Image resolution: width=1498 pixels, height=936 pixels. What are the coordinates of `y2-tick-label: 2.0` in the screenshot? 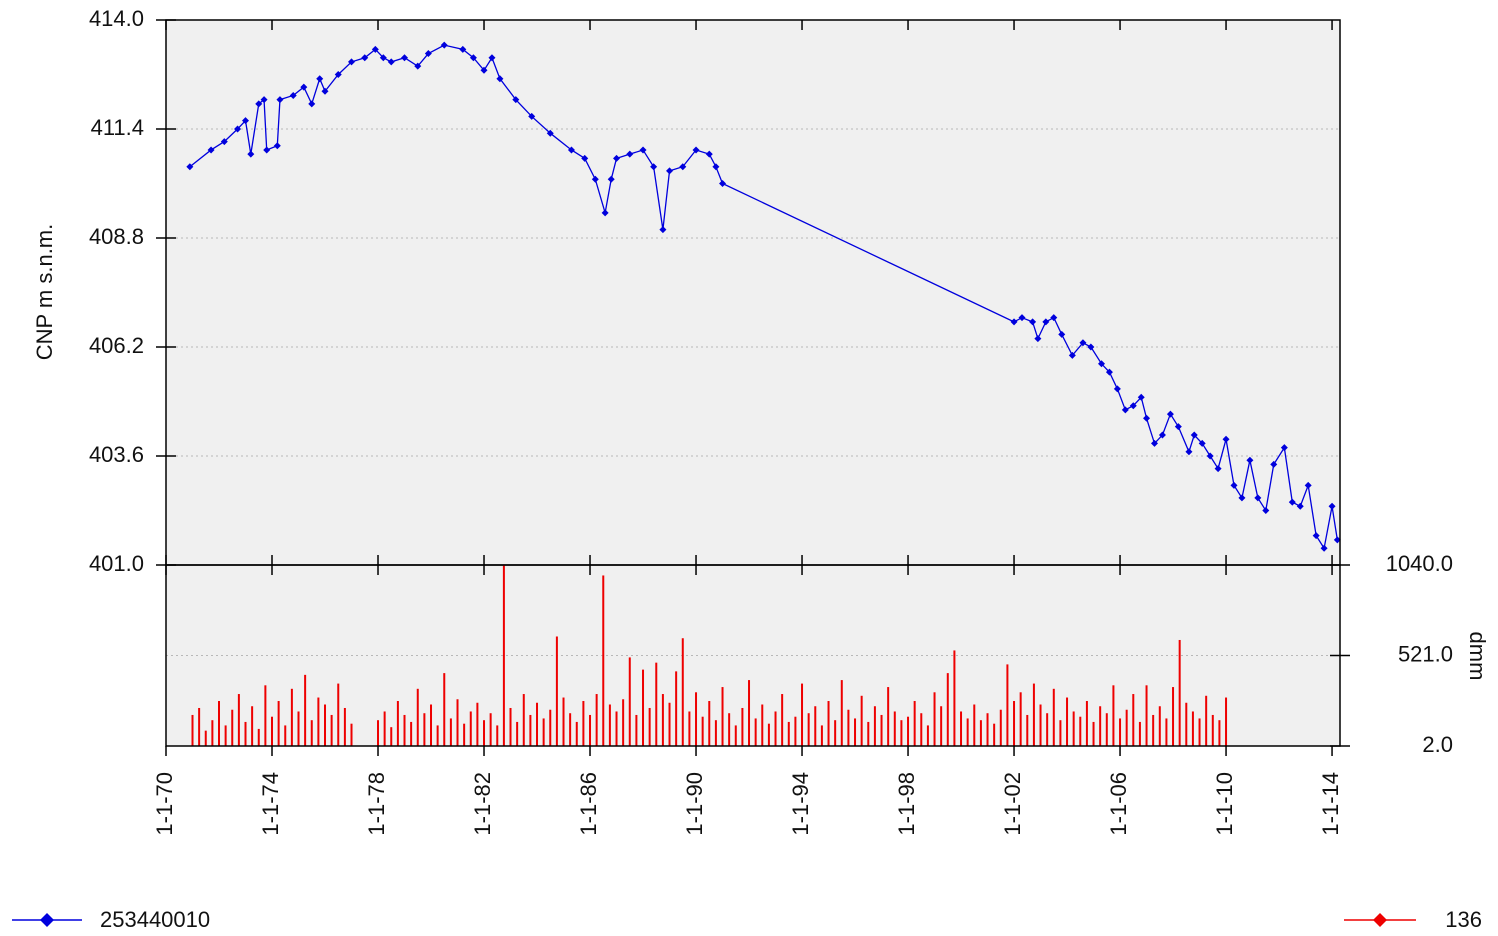 It's located at (1437, 744).